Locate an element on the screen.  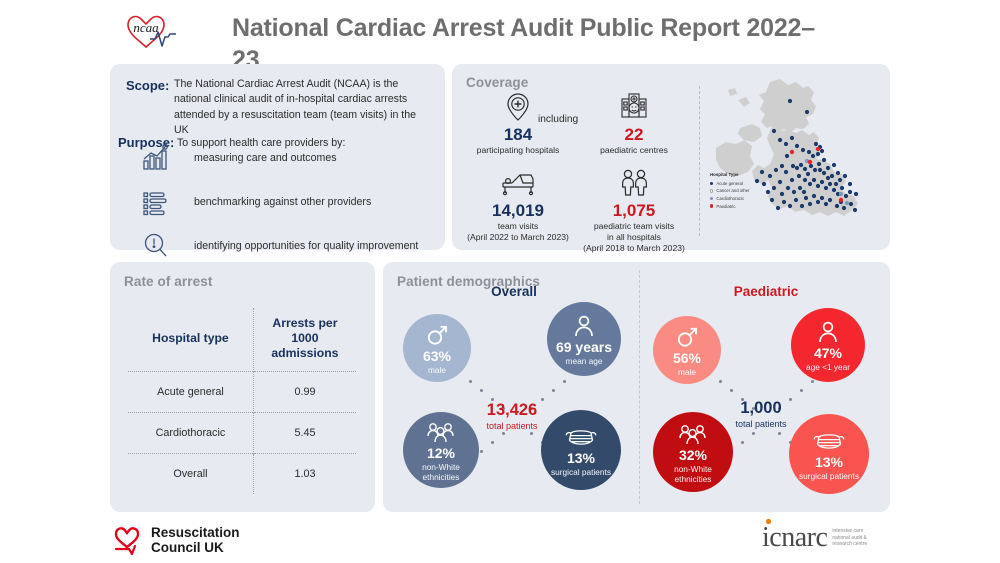
icnarc-tagline-line-3: research centre is located at coordinates (850, 544).